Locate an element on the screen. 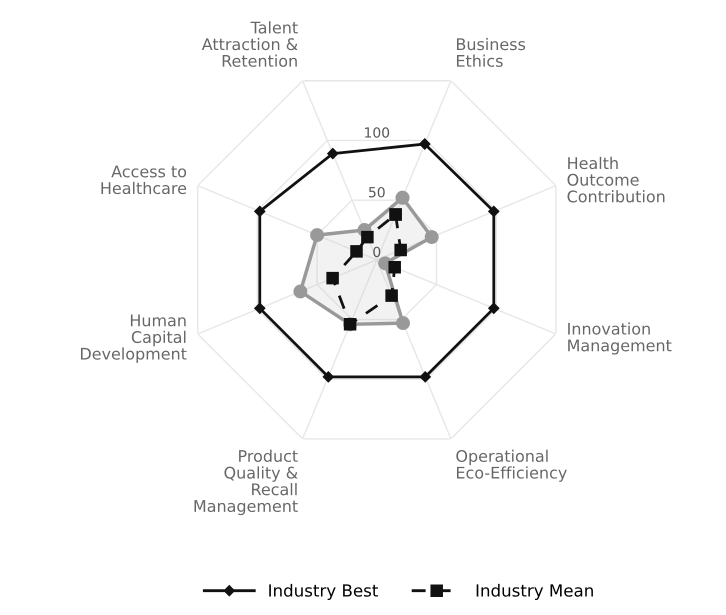 Image resolution: width=726 pixels, height=615 pixels. spoke-label: Product Quality & Recall Management is located at coordinates (246, 483).